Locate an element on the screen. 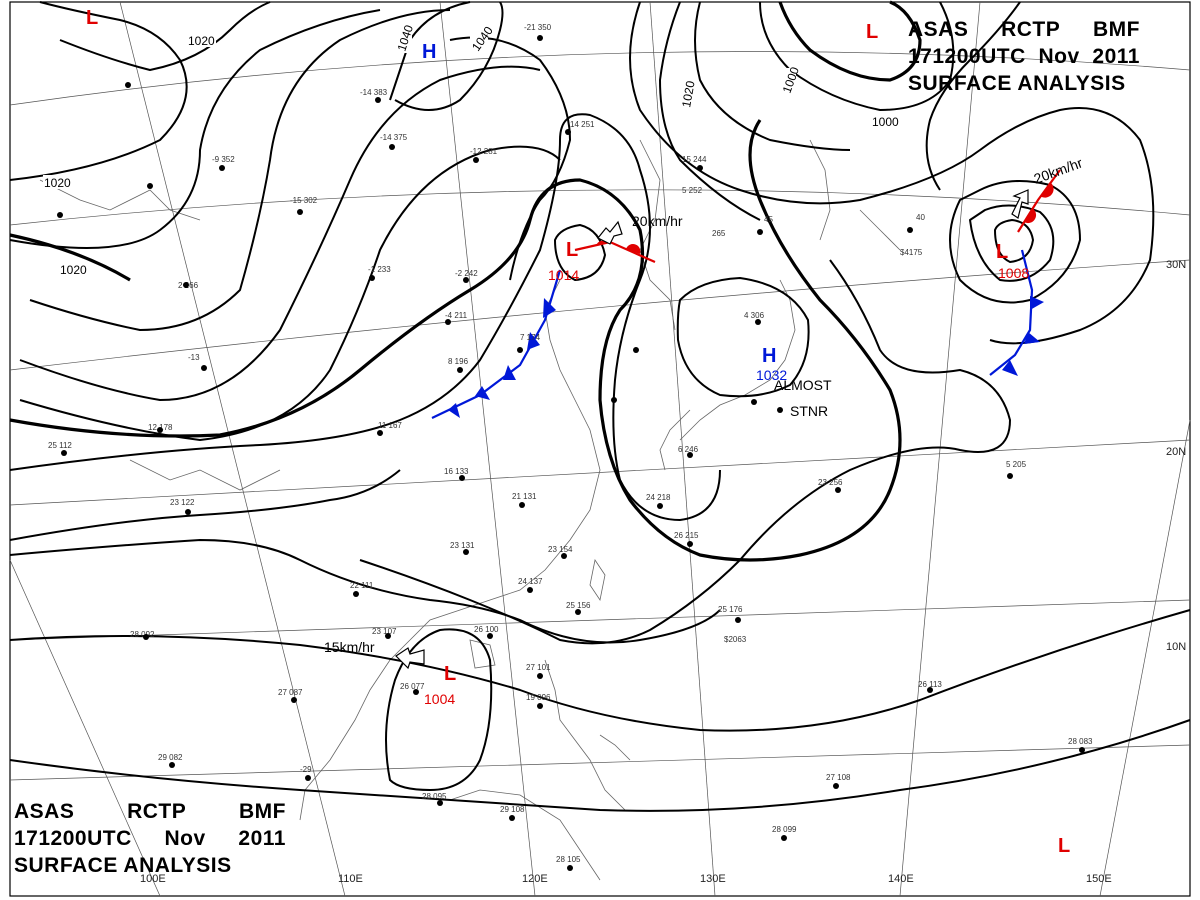 This screenshot has width=1200, height=900. station-plot: 21 131 is located at coordinates (524, 496).